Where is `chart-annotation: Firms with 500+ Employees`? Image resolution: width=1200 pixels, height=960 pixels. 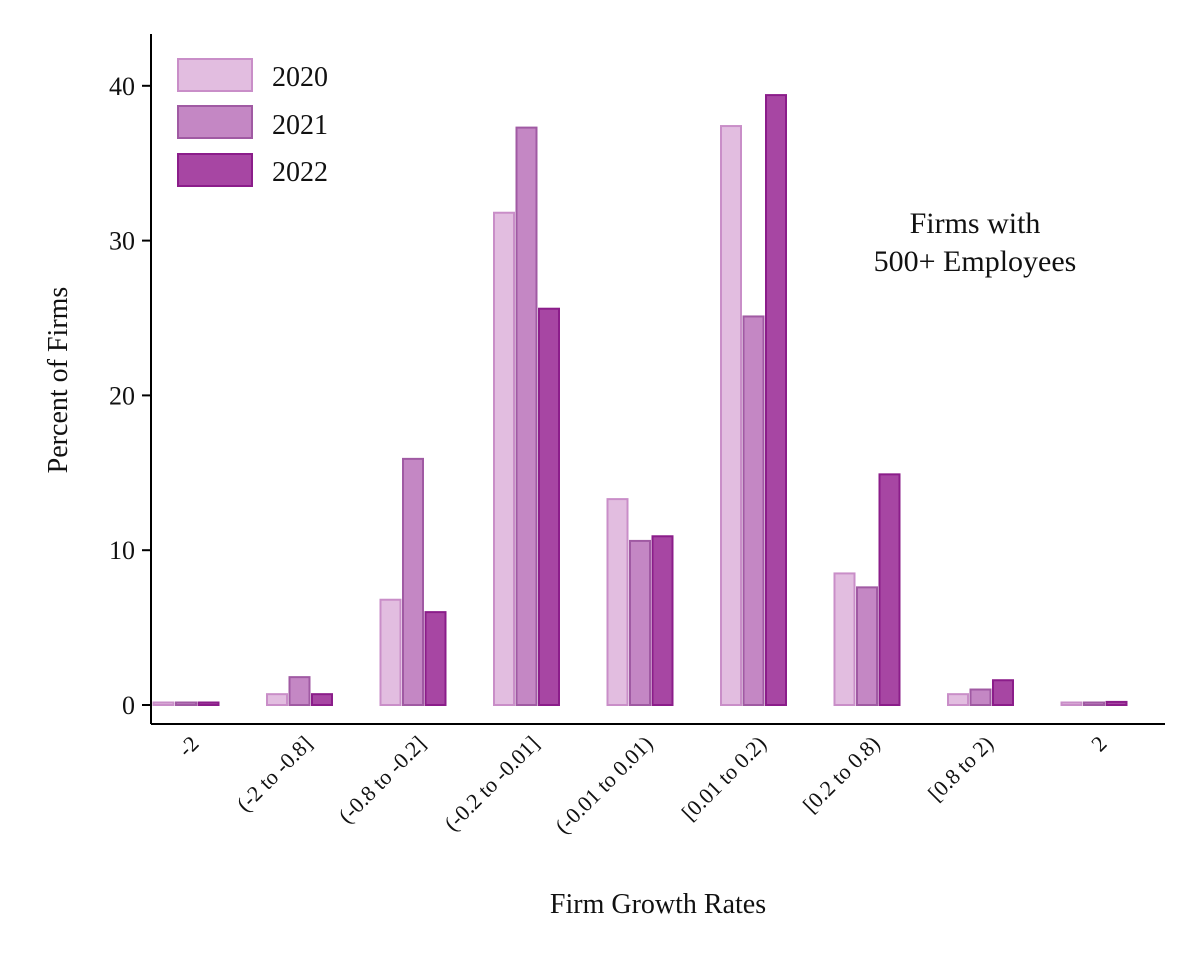
chart-annotation: Firms with 500+ Employees is located at coordinates (975, 242).